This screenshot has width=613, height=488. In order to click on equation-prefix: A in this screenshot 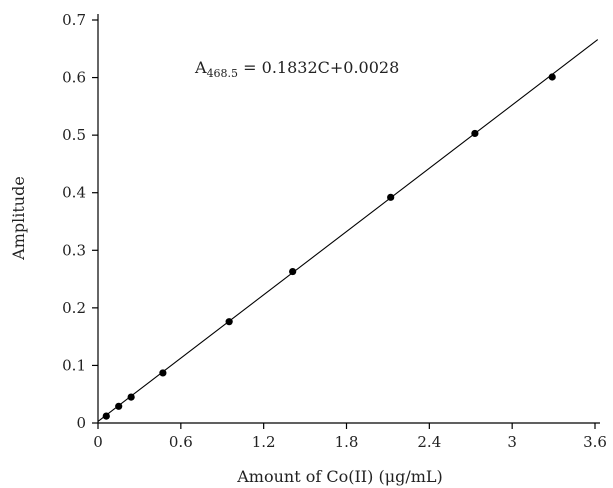, I will do `click(200, 67)`.